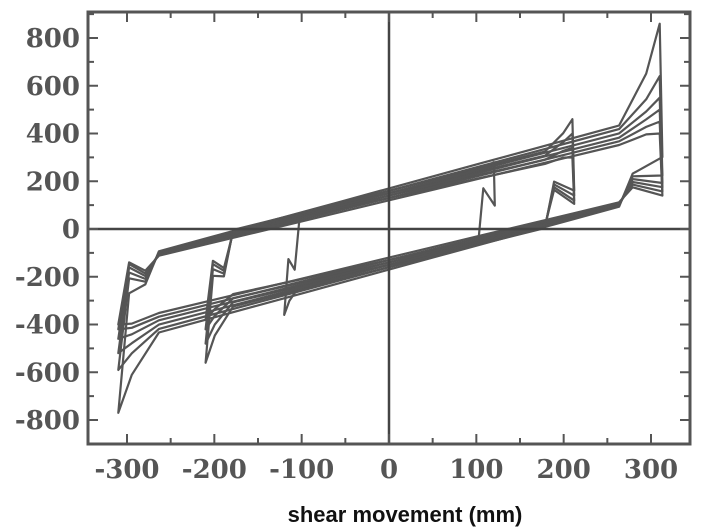 The height and width of the screenshot is (532, 714). I want to click on y-tick-label: 400, so click(53, 135).